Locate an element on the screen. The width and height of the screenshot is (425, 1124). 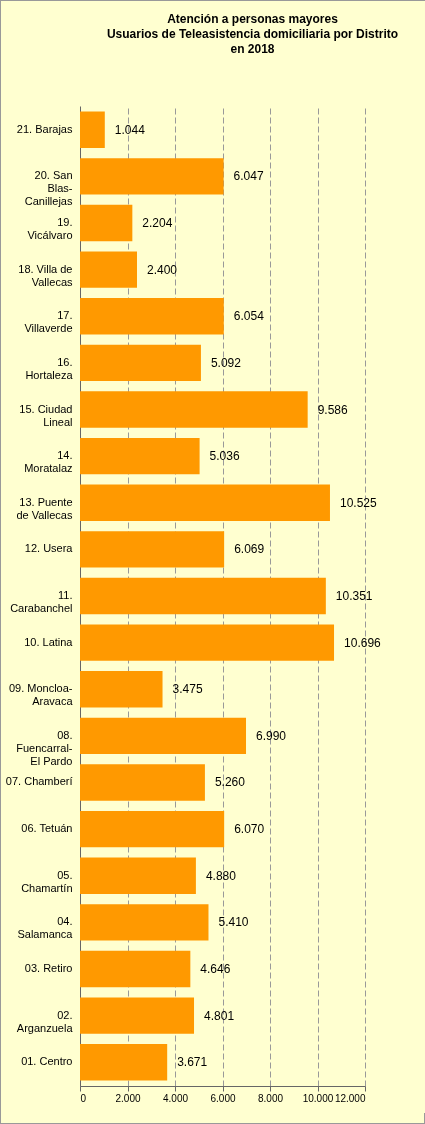
data-label: 5.410 is located at coordinates (233, 922).